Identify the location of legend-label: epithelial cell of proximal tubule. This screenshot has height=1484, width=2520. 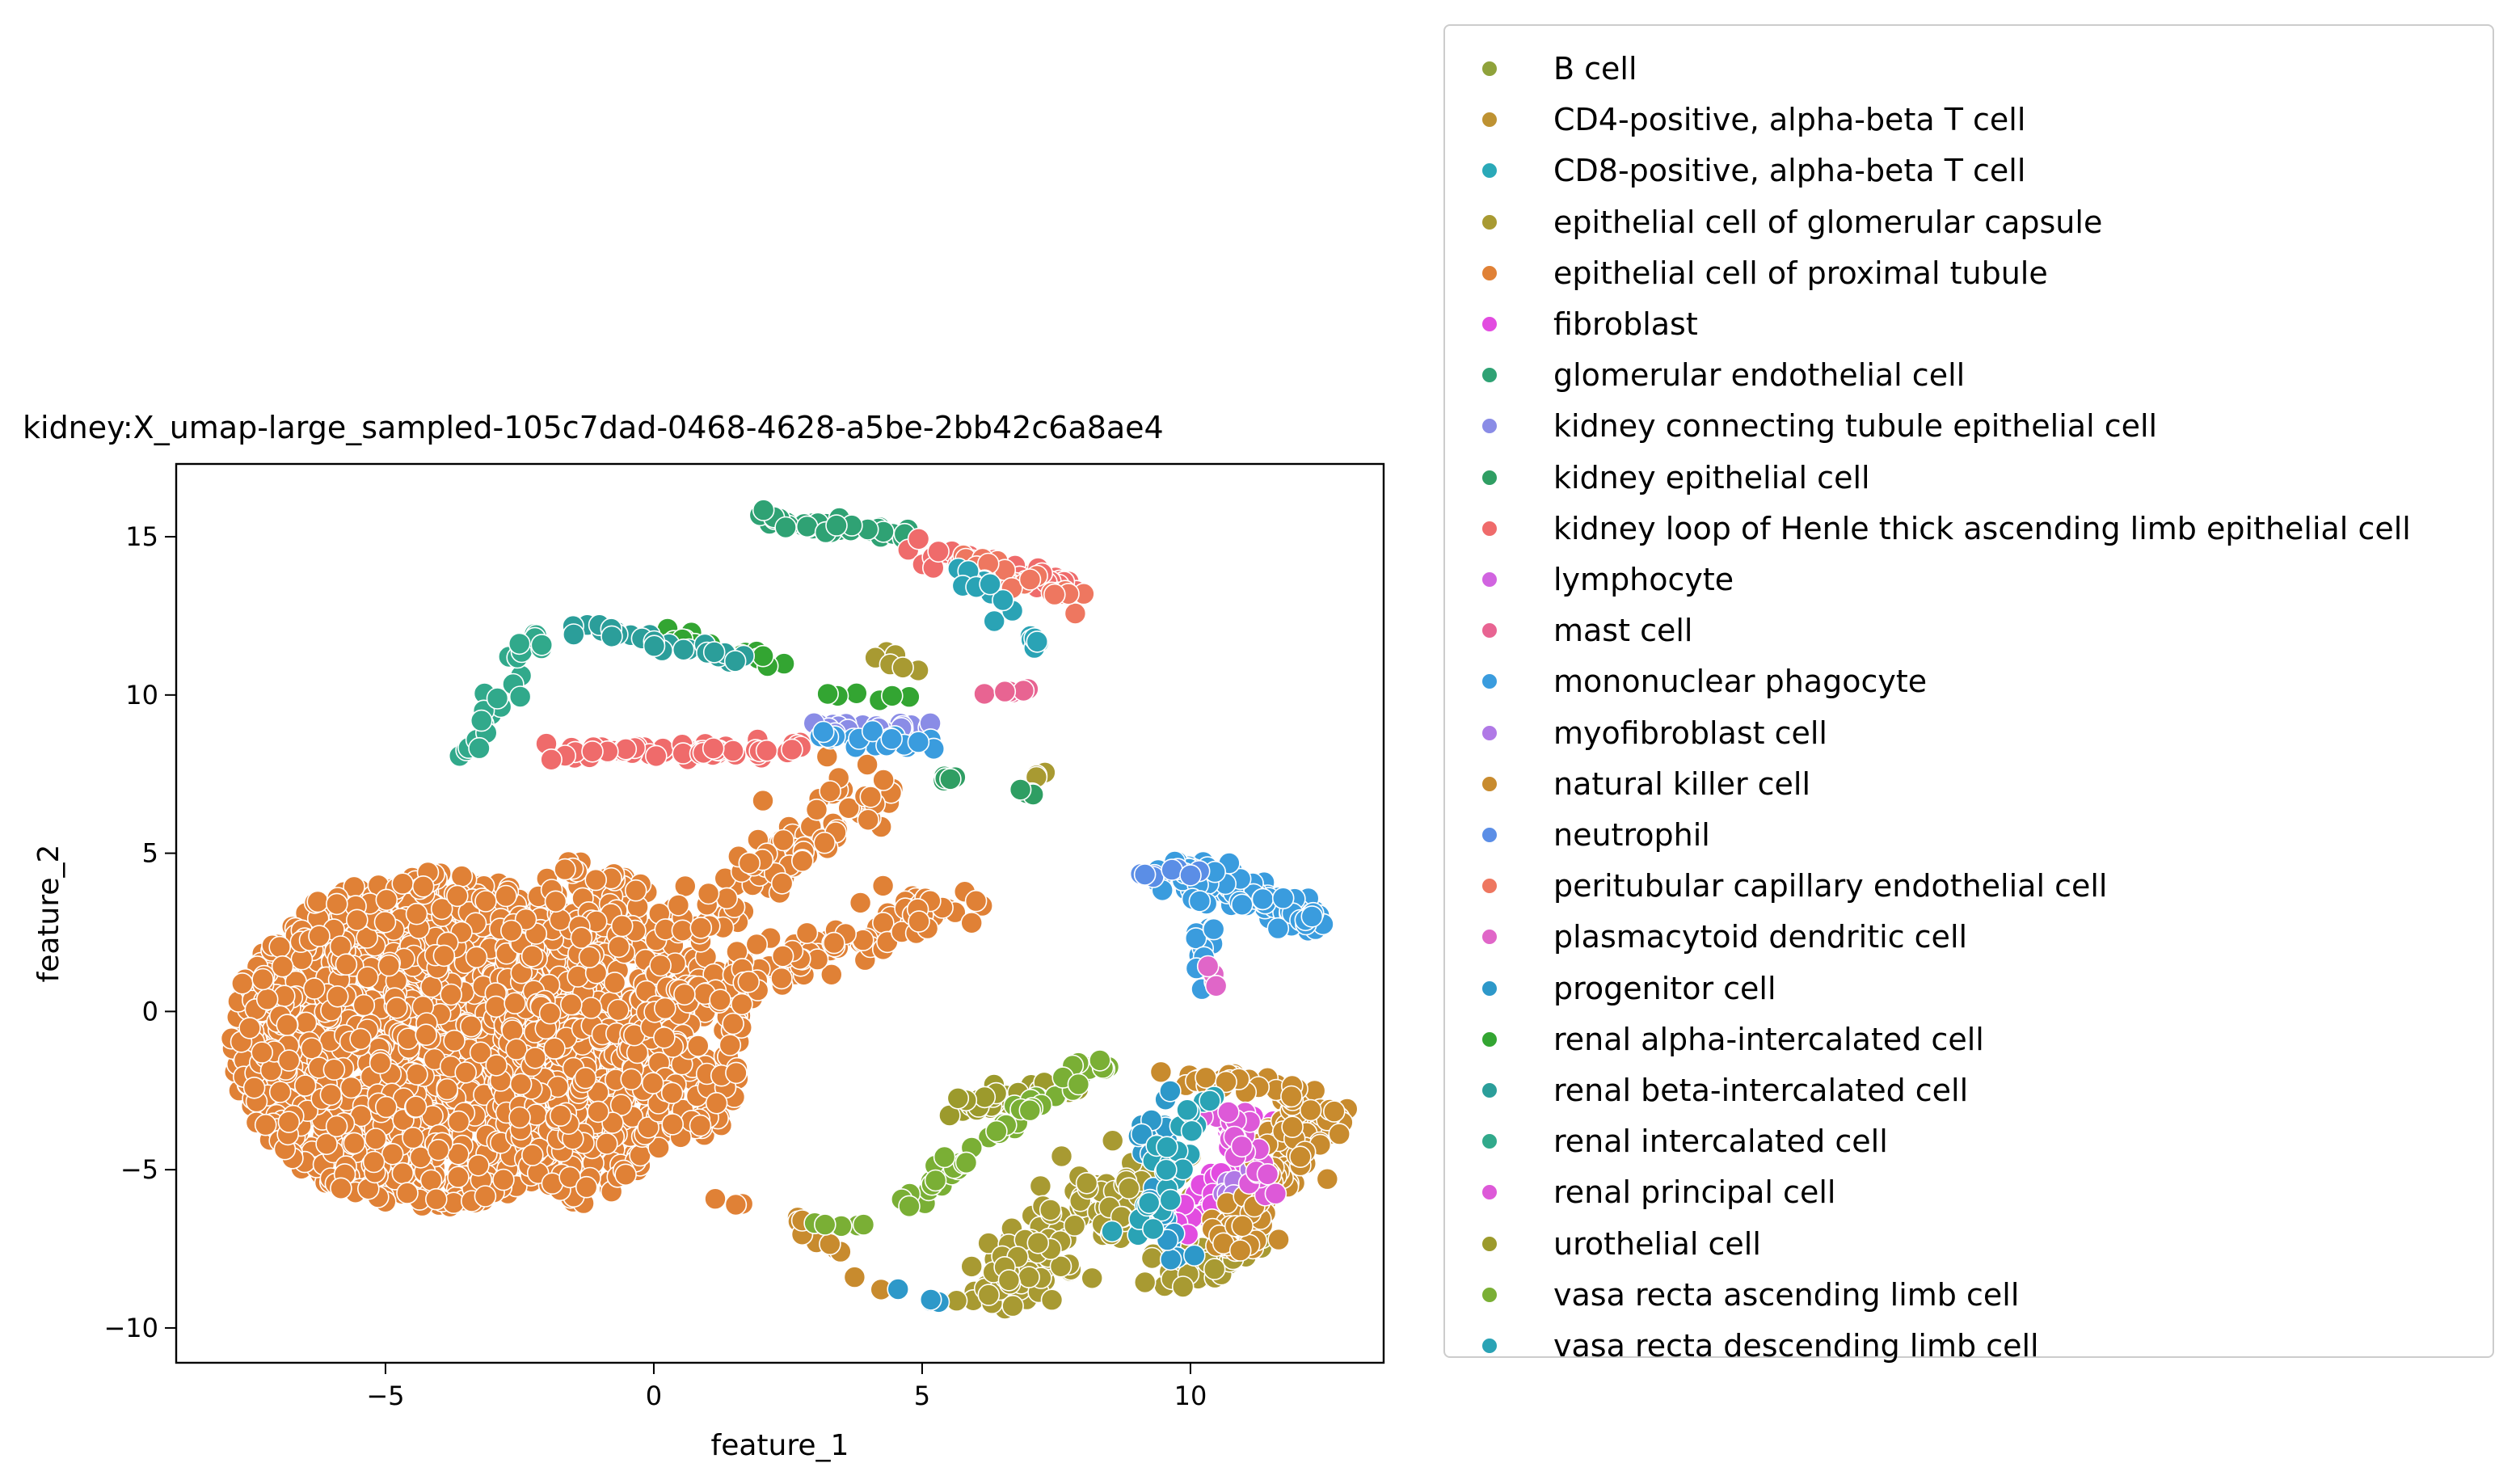
(1801, 273).